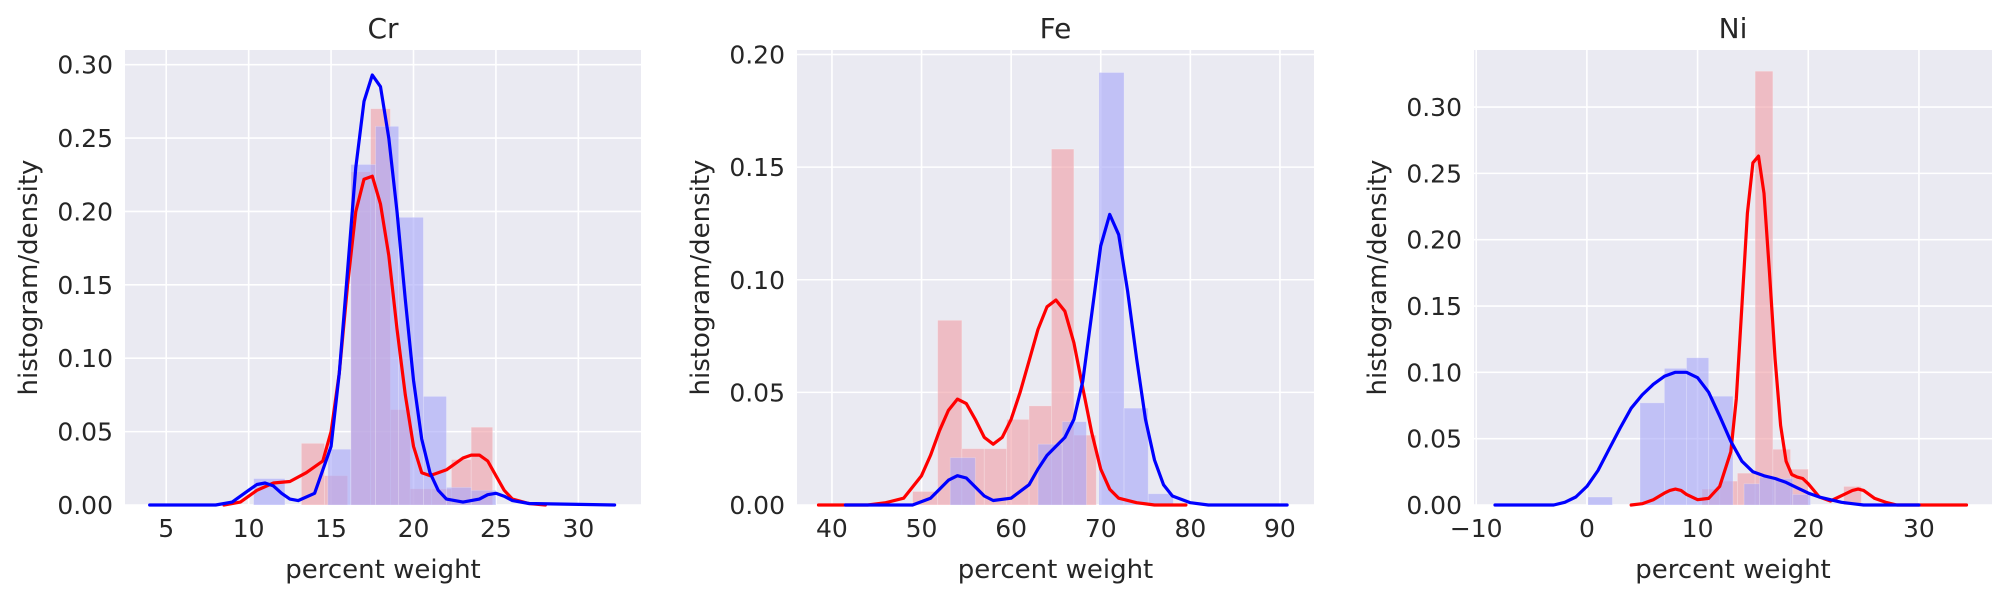  I want to click on x-tick-label: 0, so click(1587, 528).